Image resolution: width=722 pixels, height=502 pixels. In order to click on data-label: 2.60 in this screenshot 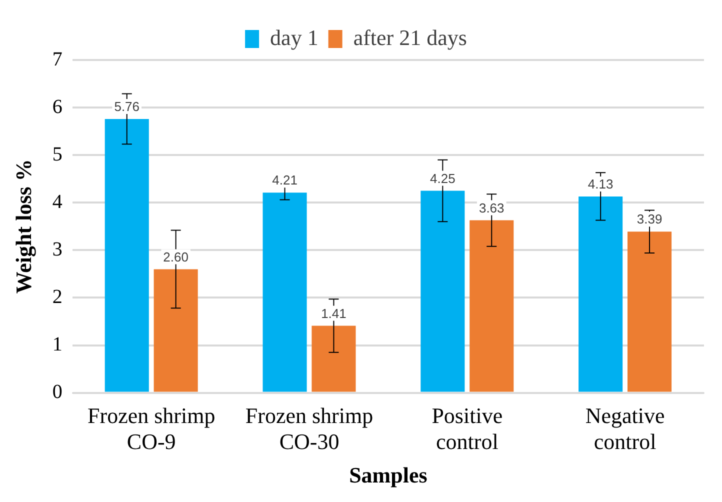, I will do `click(175, 256)`.